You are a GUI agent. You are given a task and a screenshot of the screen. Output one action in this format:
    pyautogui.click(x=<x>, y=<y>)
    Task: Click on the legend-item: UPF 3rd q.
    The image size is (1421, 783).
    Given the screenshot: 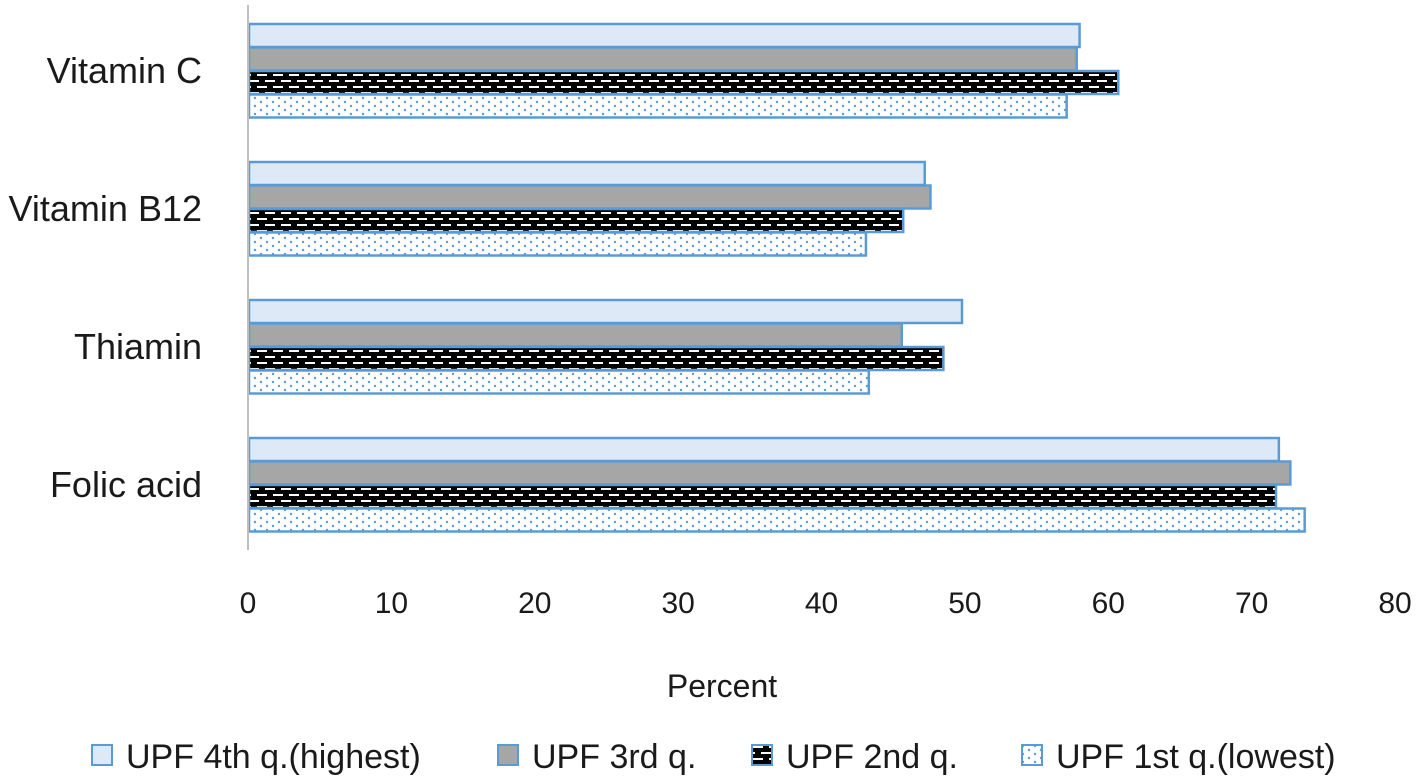 What is the action you would take?
    pyautogui.click(x=596, y=757)
    